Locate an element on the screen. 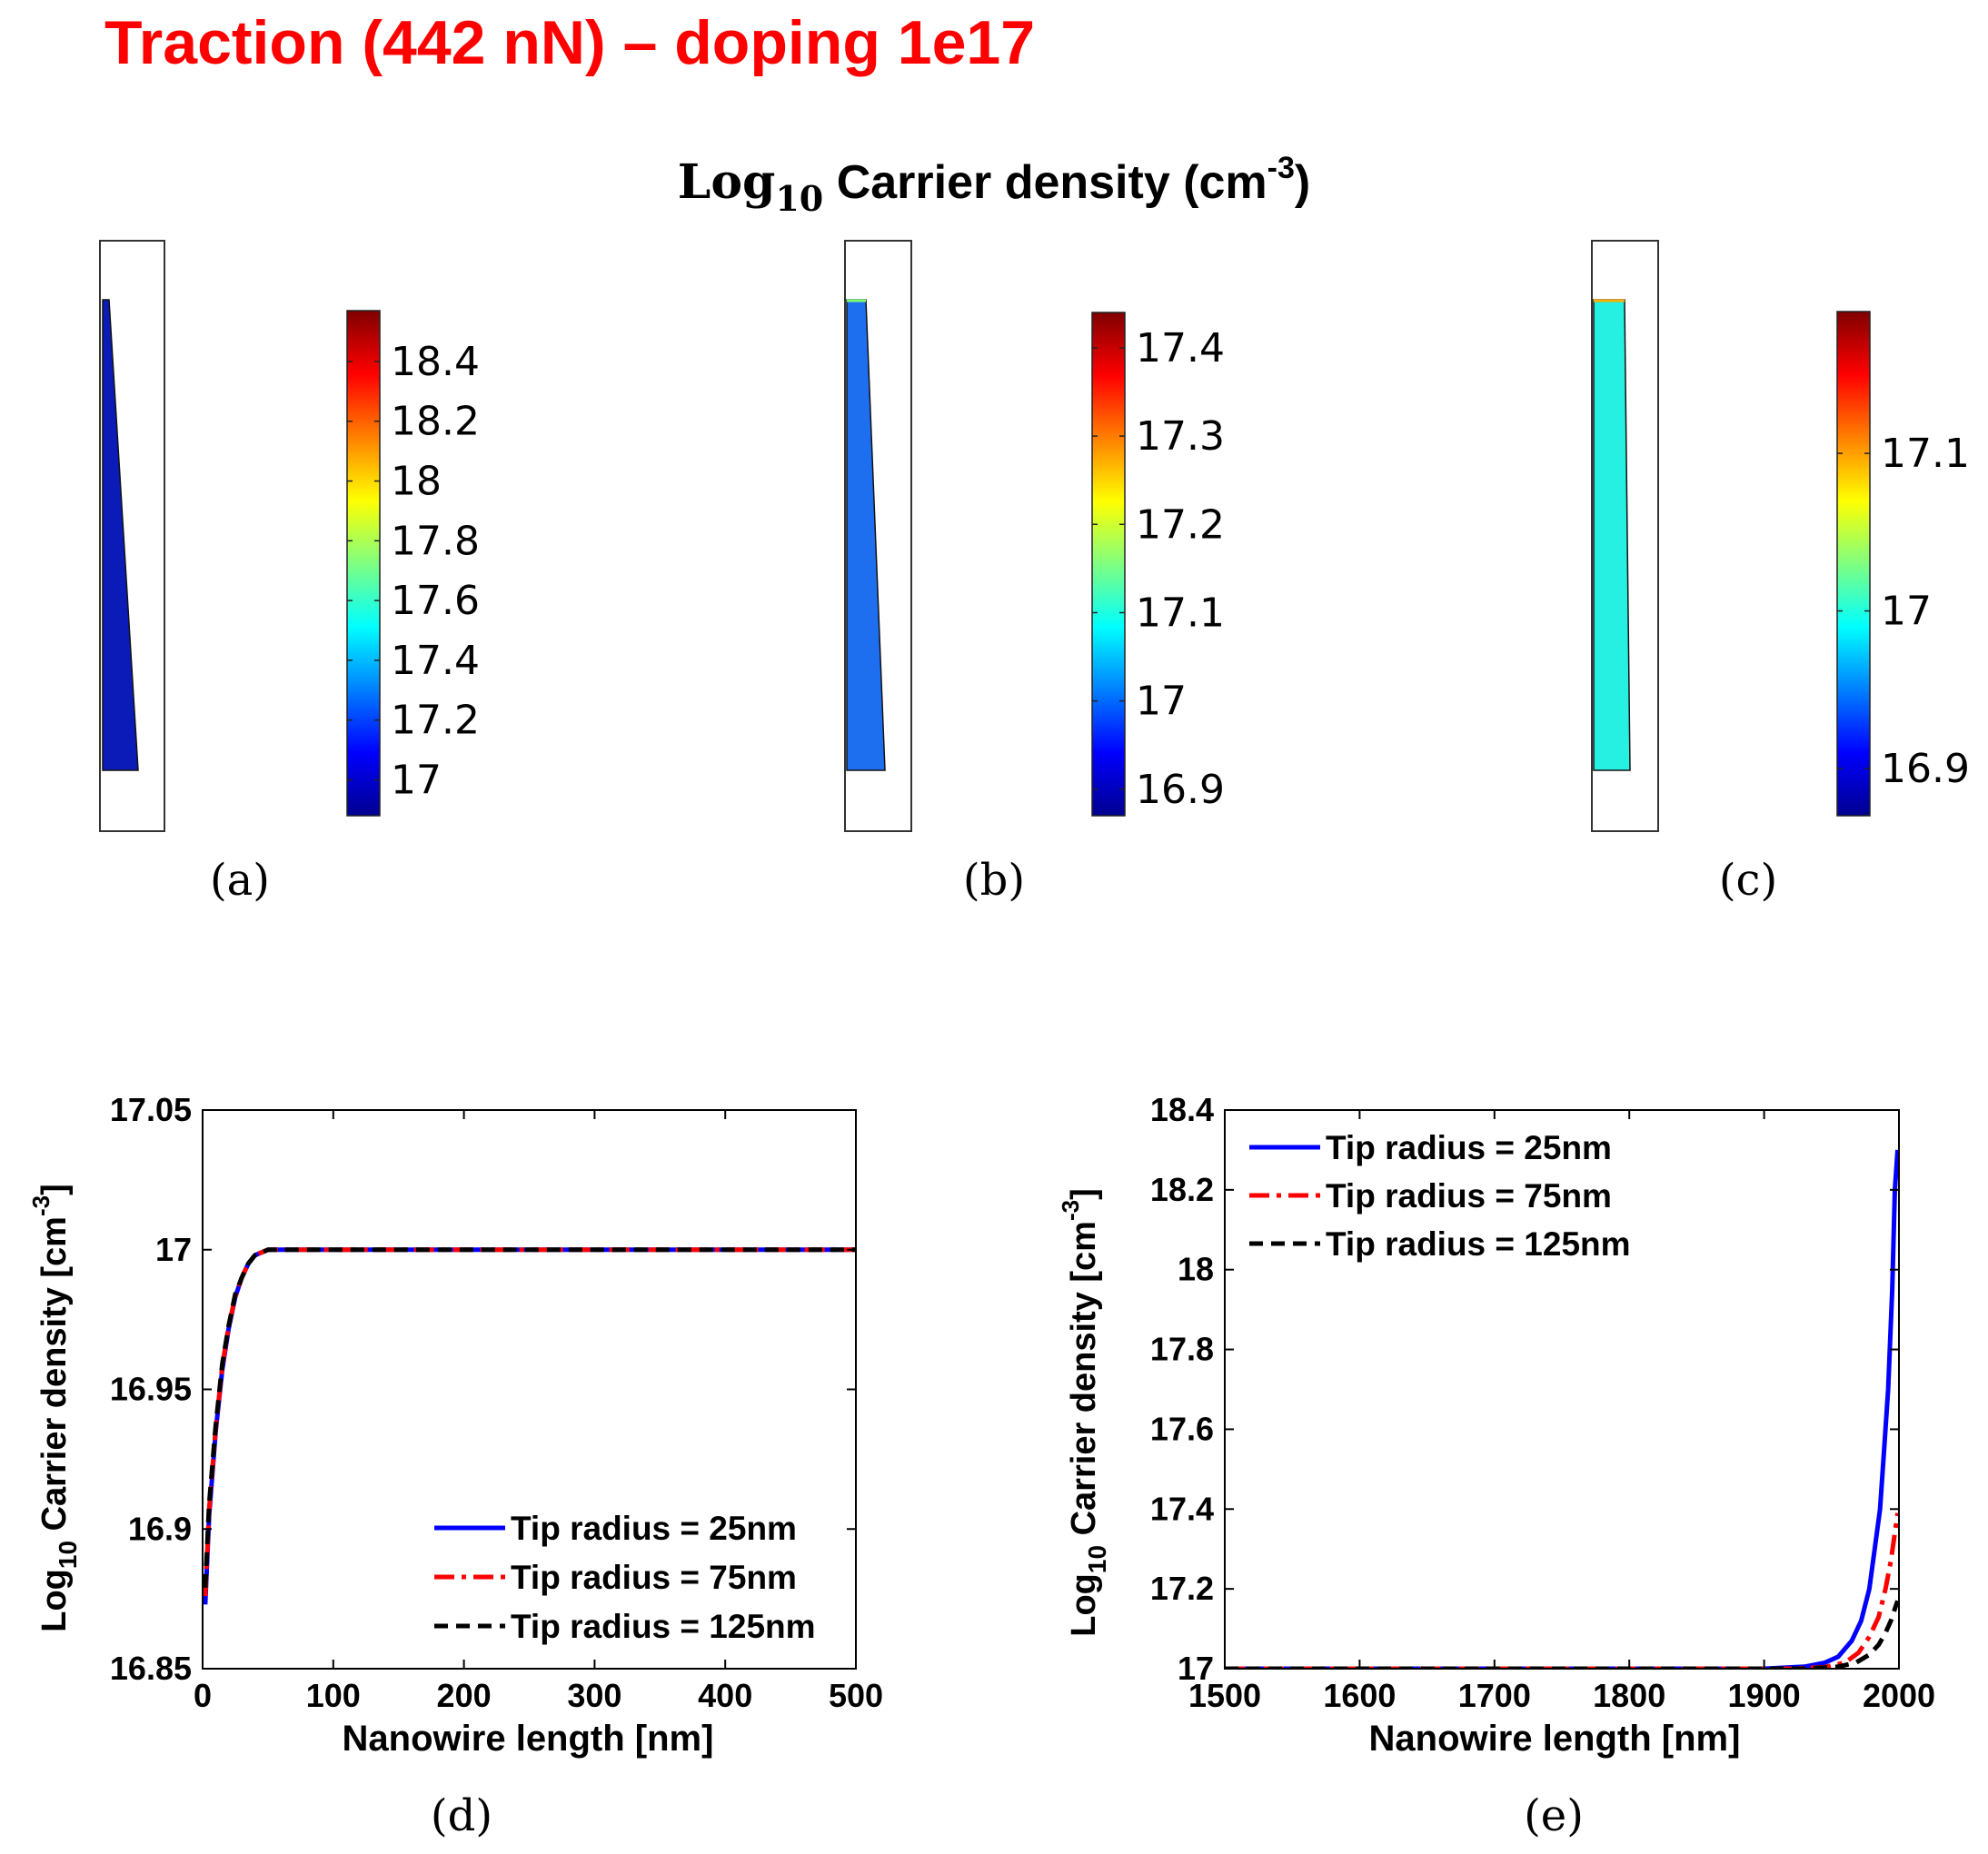 The height and width of the screenshot is (1854, 1988). colorbar-tick-label-b: 17.1 is located at coordinates (1180, 613).